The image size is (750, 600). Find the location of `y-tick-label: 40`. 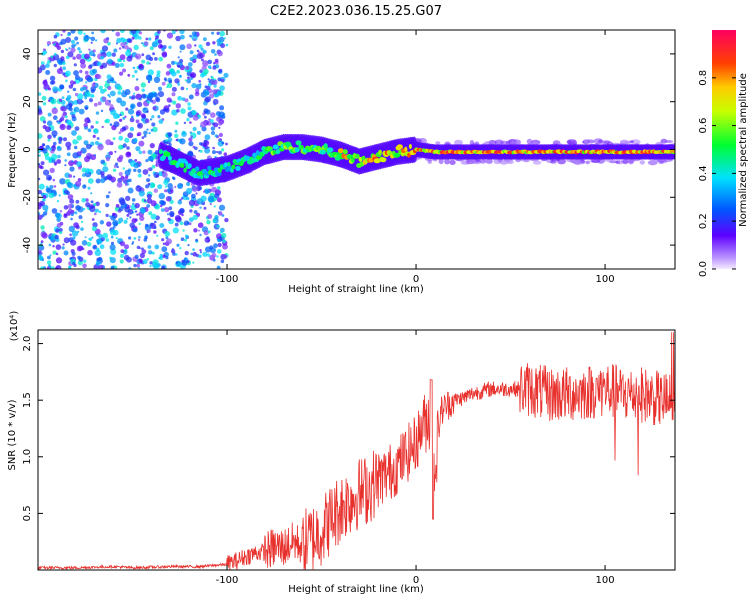

y-tick-label: 40 is located at coordinates (27, 54).